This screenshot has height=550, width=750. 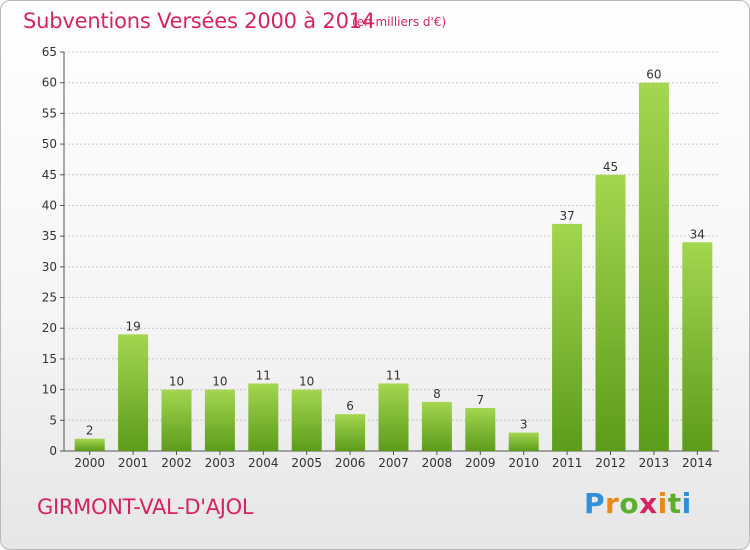 What do you see at coordinates (393, 463) in the screenshot?
I see `x-tick-label: 2007` at bounding box center [393, 463].